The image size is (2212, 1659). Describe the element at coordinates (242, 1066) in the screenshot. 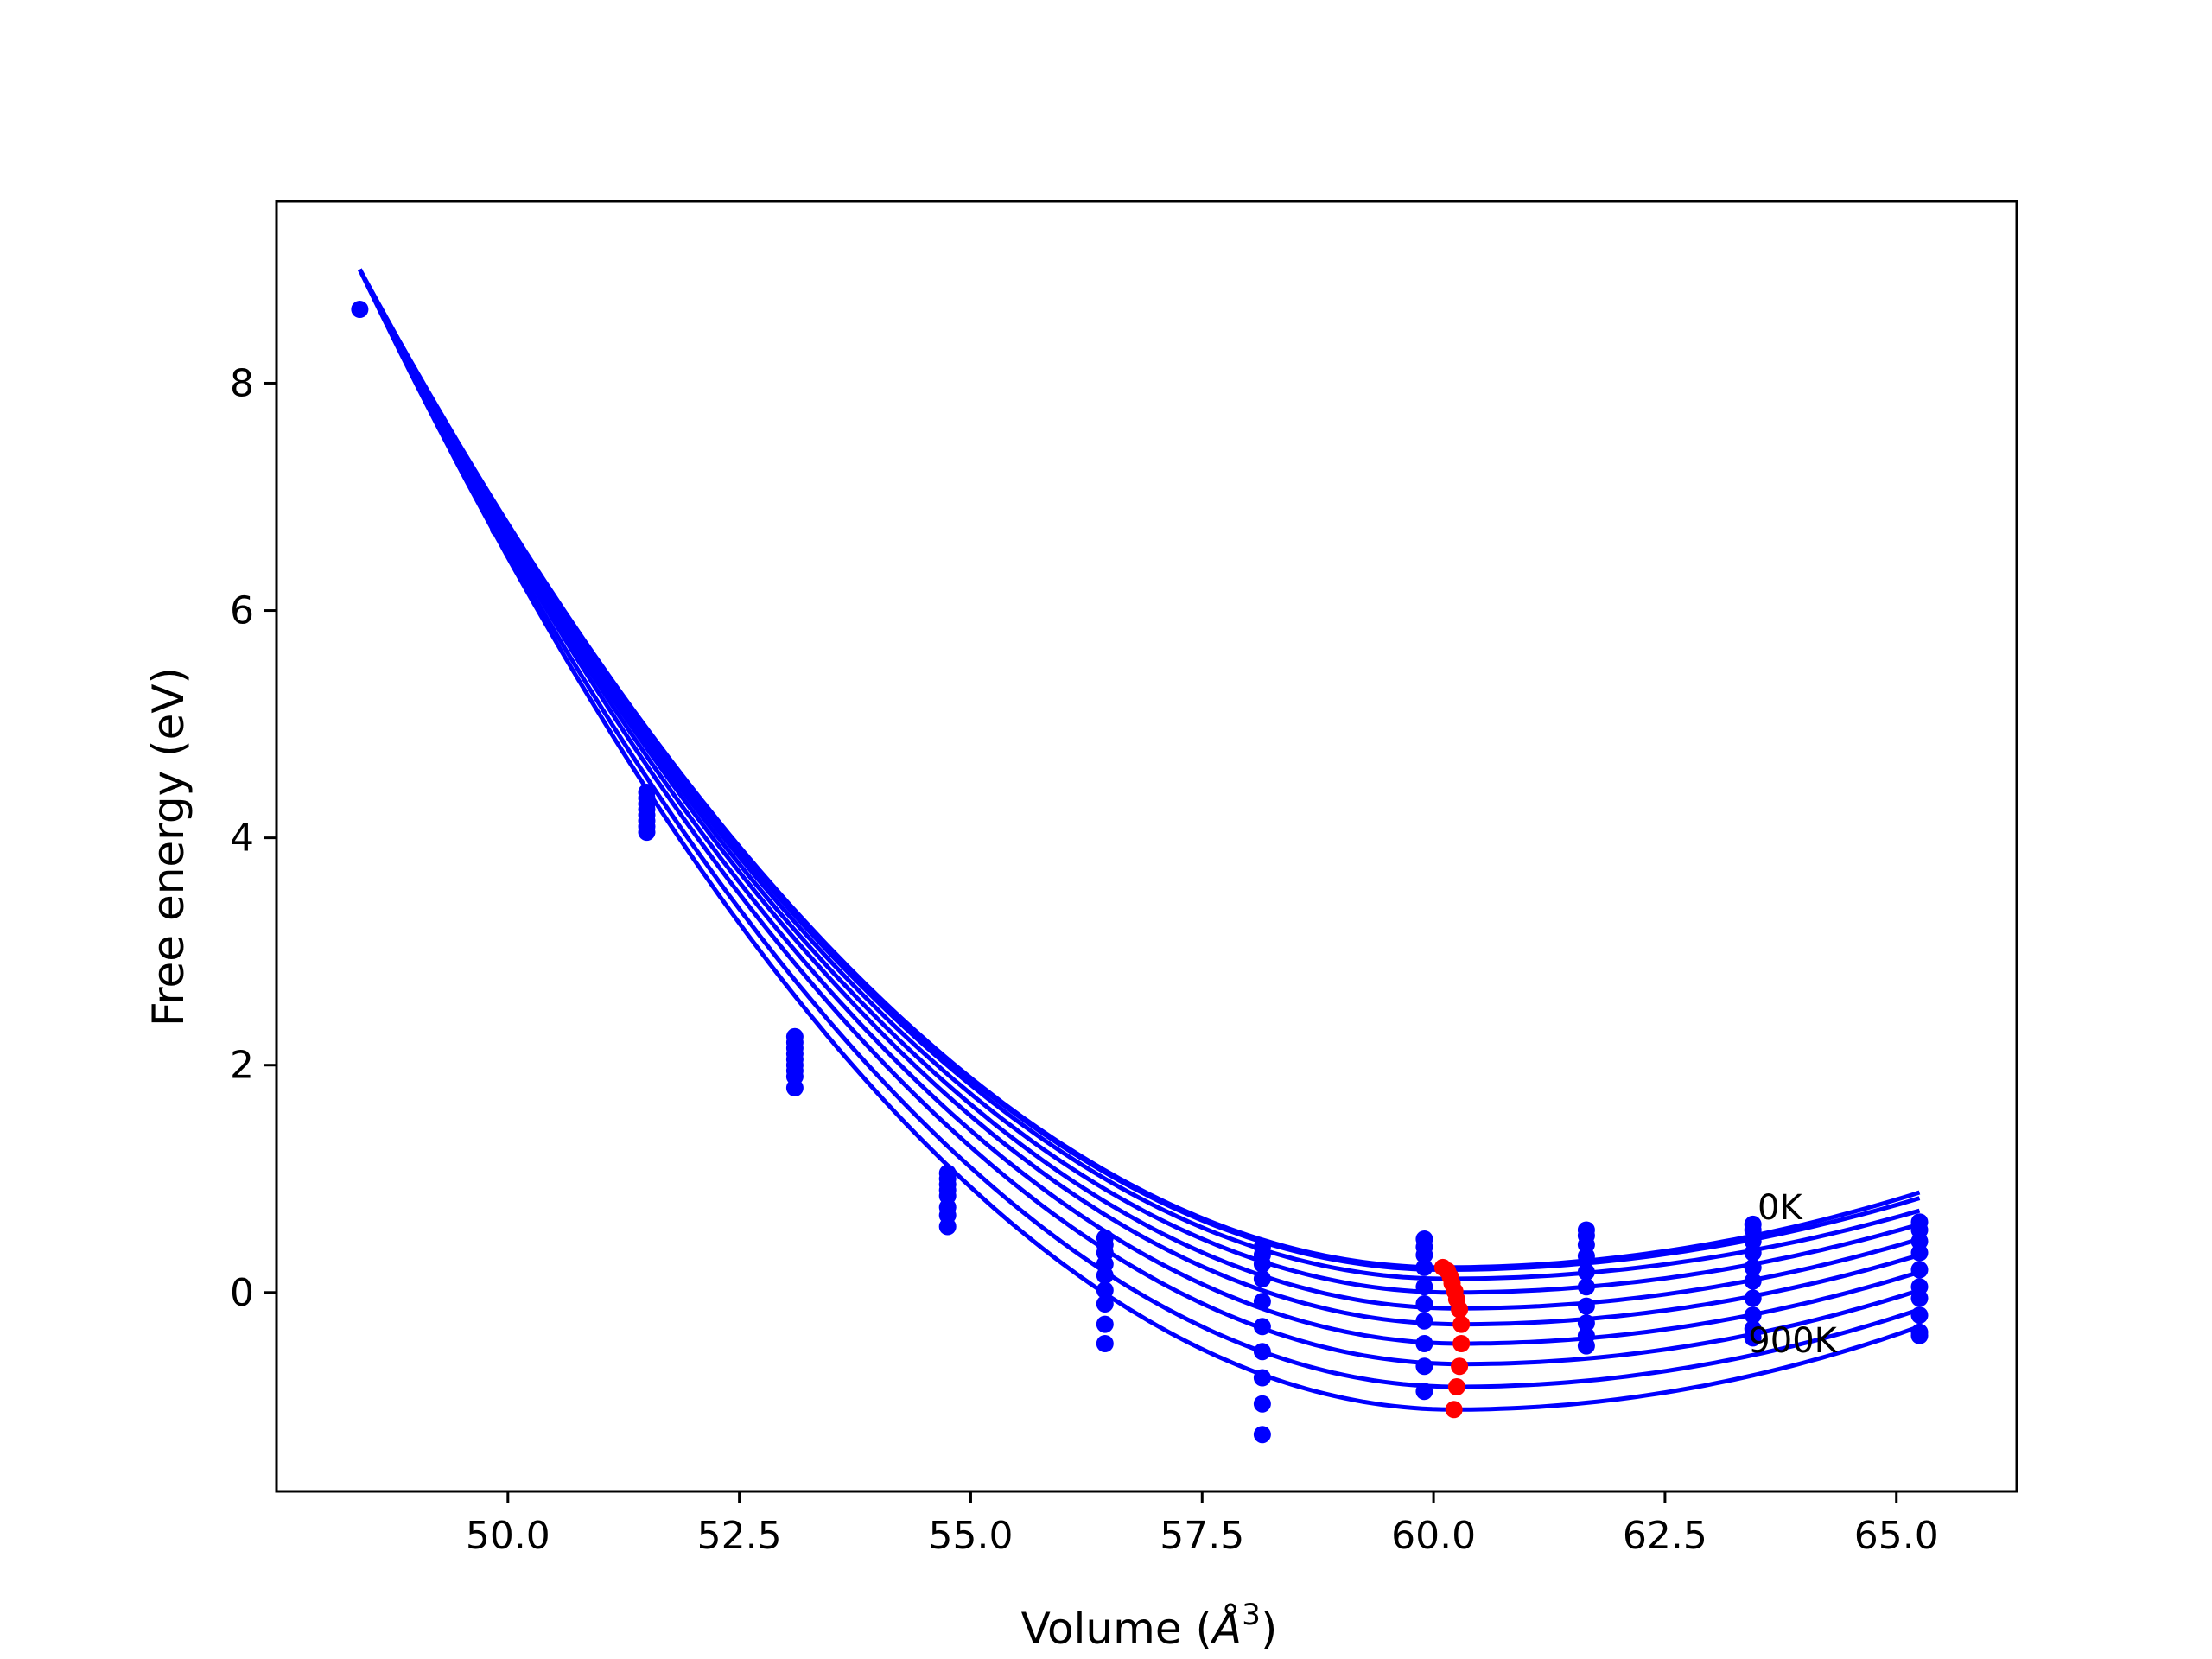

I see `y-tick-label: 2` at that location.